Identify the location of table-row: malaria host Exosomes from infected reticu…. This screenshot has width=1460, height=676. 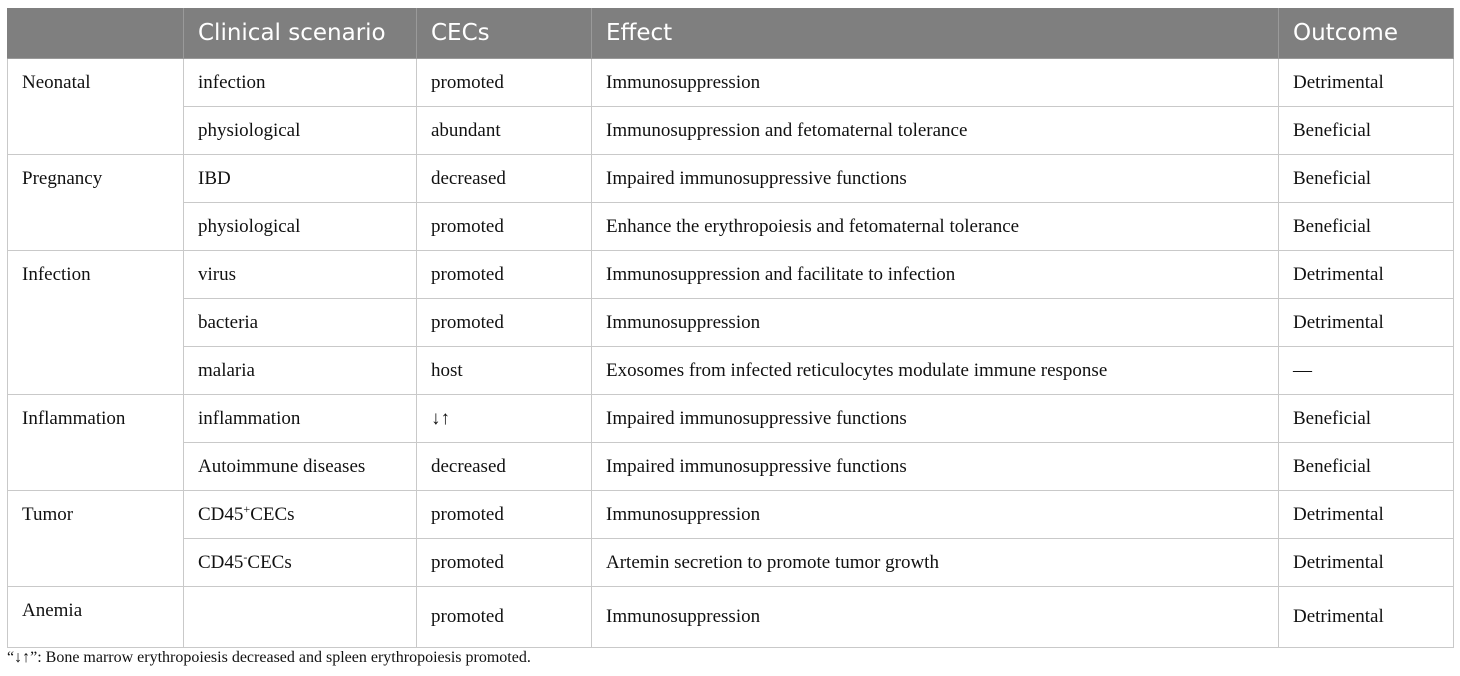
(731, 370).